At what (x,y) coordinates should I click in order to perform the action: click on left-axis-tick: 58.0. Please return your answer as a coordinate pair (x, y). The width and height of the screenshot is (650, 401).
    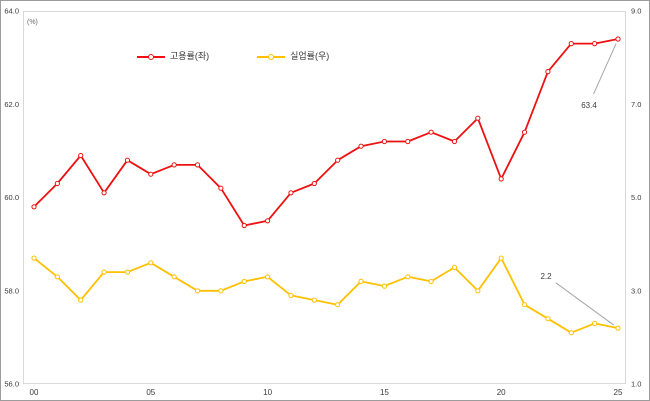
    Looking at the image, I should click on (11, 290).